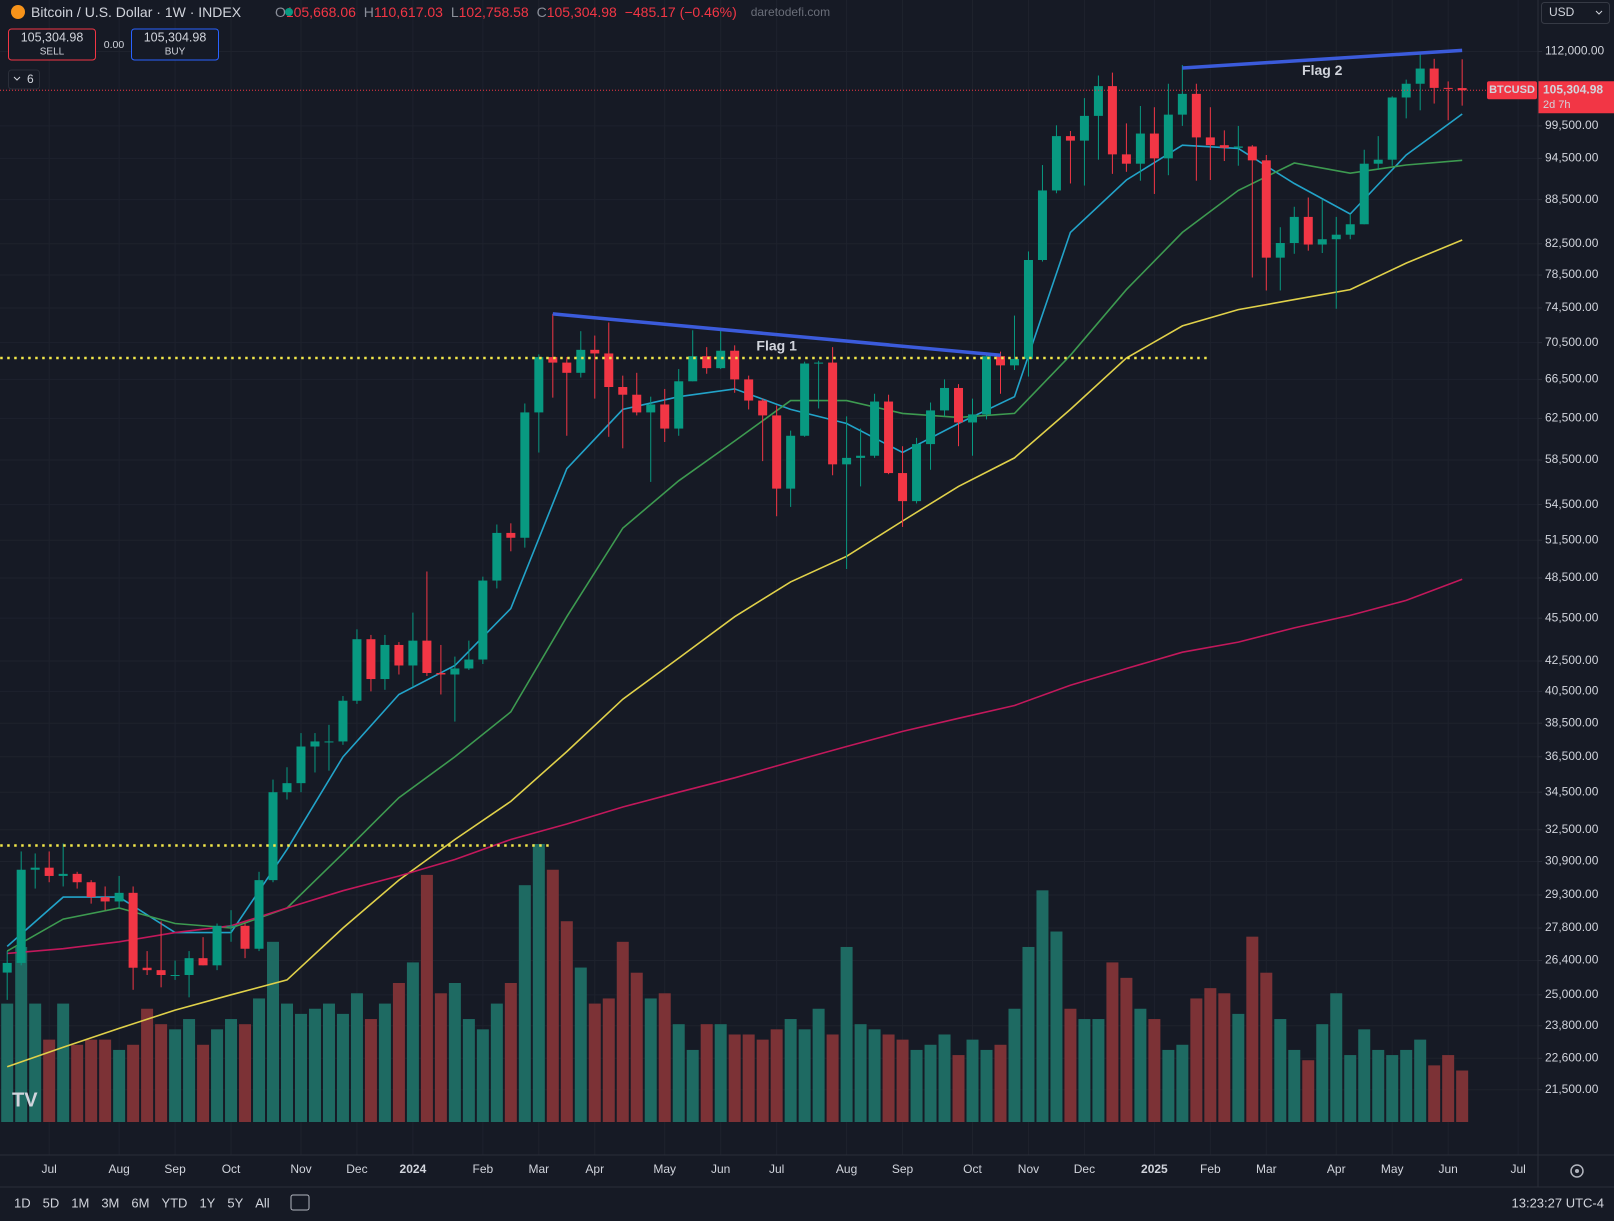 This screenshot has height=1221, width=1614. I want to click on x-tick-label: Jul, so click(1517, 1169).